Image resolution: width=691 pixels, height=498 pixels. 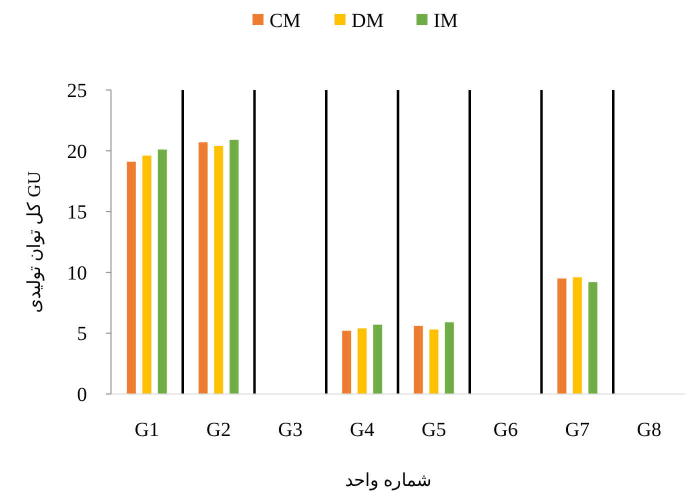 I want to click on y-tick-label: 15, so click(x=77, y=213).